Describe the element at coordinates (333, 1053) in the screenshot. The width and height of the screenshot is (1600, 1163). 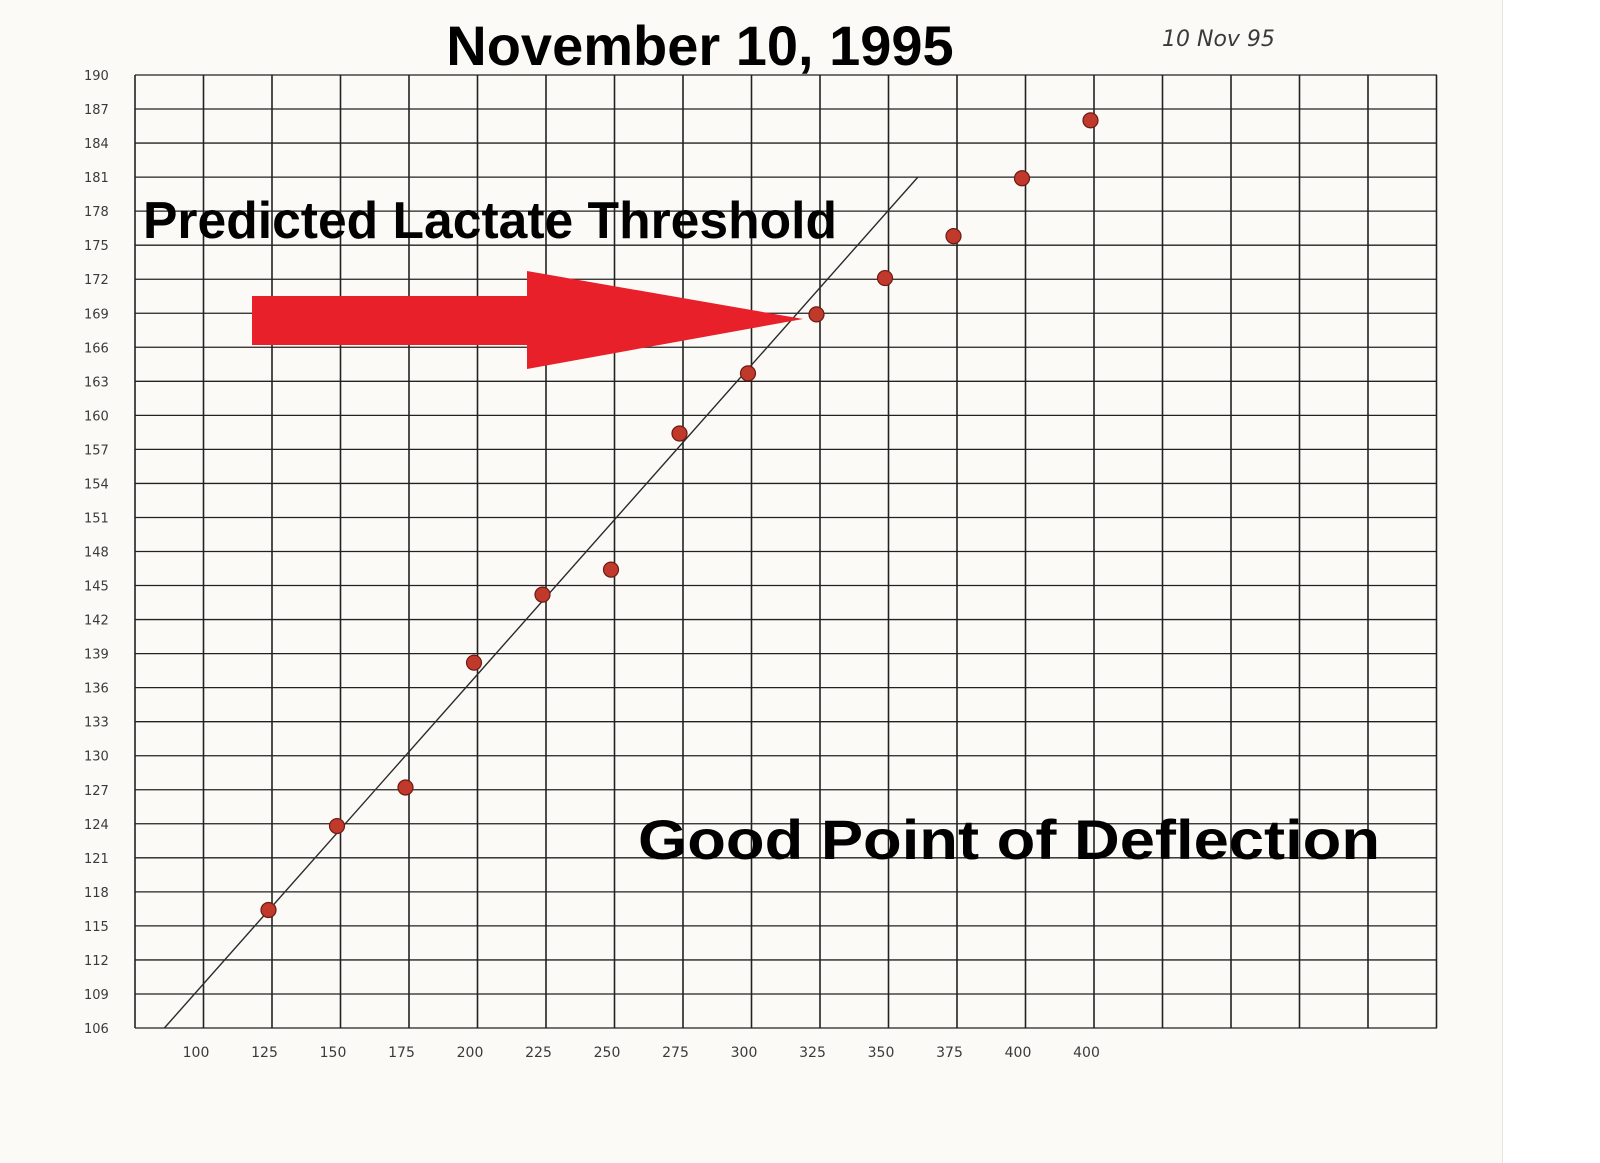
I see `x-tick-label: 150` at that location.